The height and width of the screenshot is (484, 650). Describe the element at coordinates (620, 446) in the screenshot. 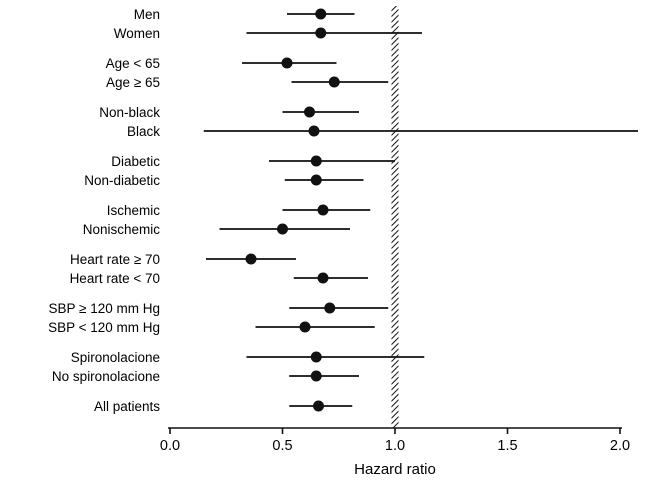

I see `x-axis-tick-label: 2.0` at that location.